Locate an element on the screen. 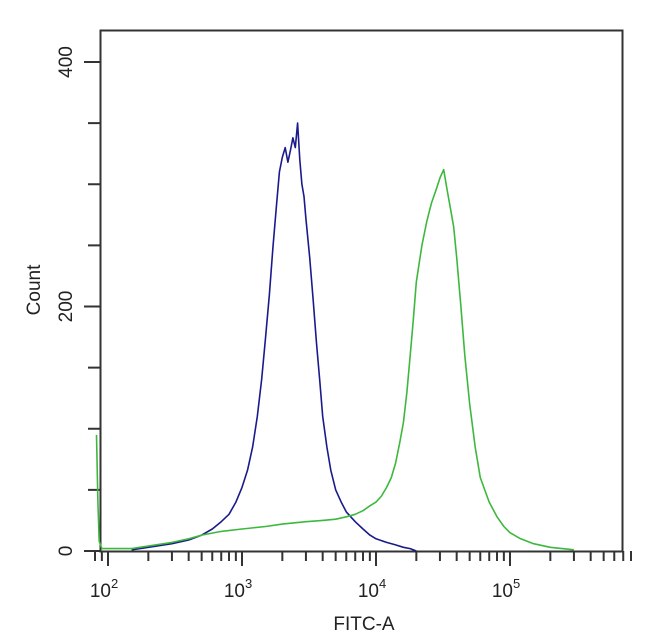  y-tick-label: 0 is located at coordinates (66, 551).